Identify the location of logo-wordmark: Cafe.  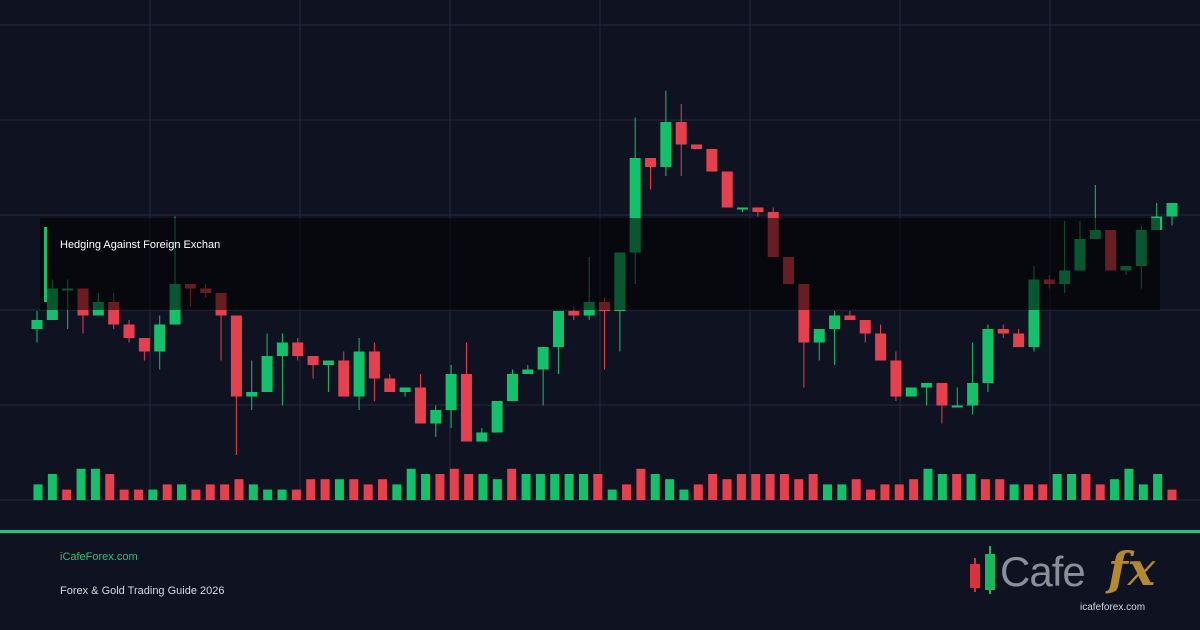
(1043, 571).